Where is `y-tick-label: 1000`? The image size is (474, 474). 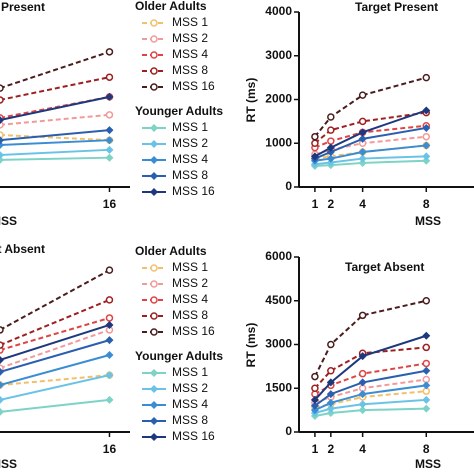
y-tick-label: 1000 is located at coordinates (278, 142).